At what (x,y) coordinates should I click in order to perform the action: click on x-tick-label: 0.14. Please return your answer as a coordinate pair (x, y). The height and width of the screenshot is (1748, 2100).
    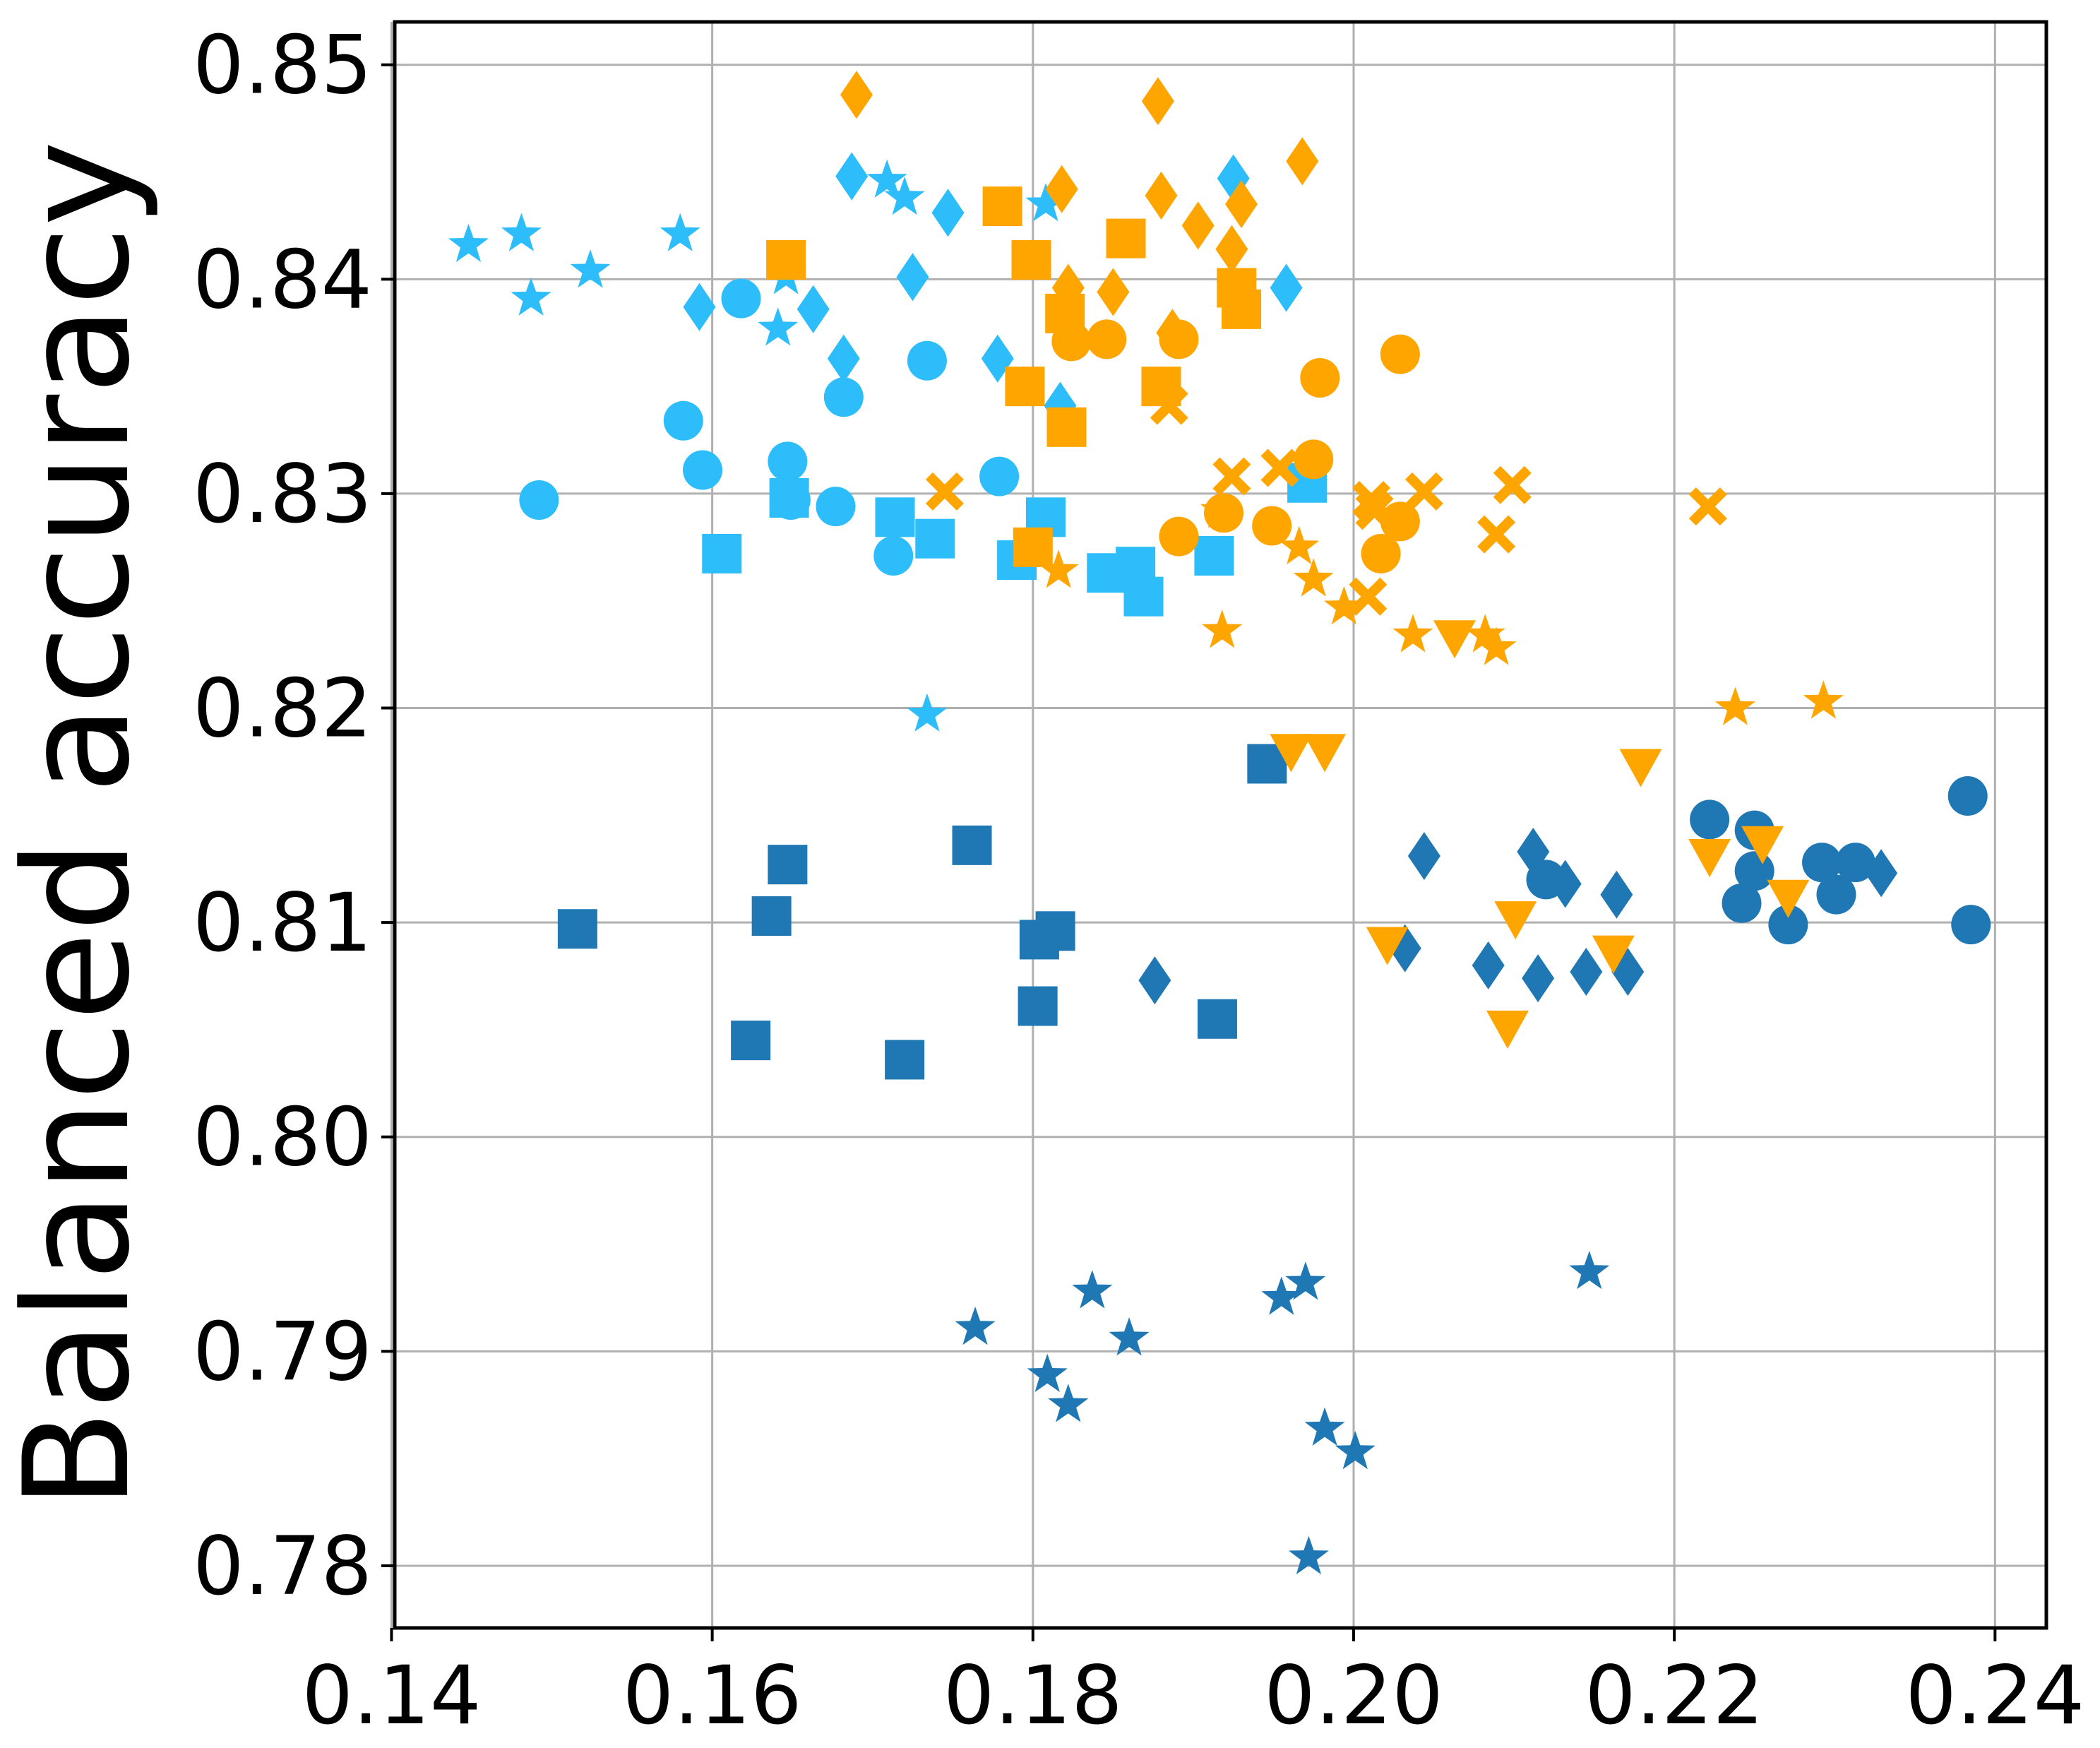
    Looking at the image, I should click on (392, 1695).